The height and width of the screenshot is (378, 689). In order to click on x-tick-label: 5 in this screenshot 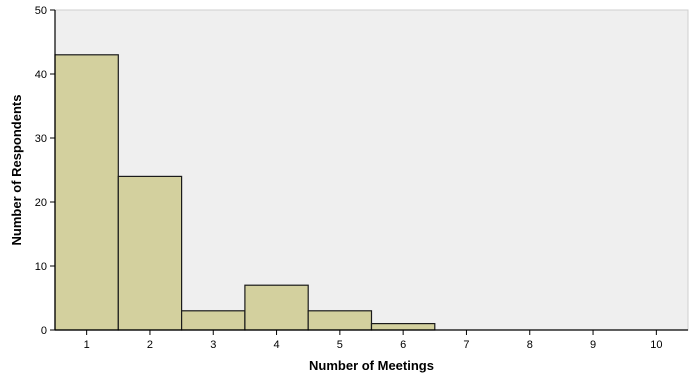, I will do `click(340, 345)`.